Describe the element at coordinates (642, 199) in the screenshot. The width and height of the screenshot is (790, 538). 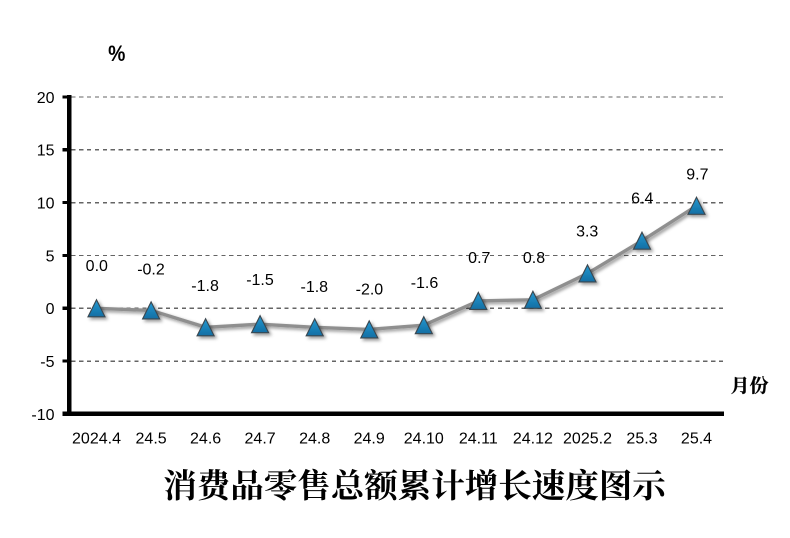
I see `svg-text: 6.4` at that location.